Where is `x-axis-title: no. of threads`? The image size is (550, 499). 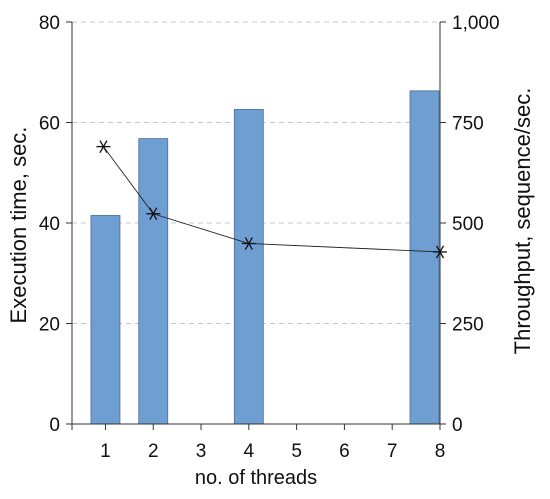 x-axis-title: no. of threads is located at coordinates (256, 478).